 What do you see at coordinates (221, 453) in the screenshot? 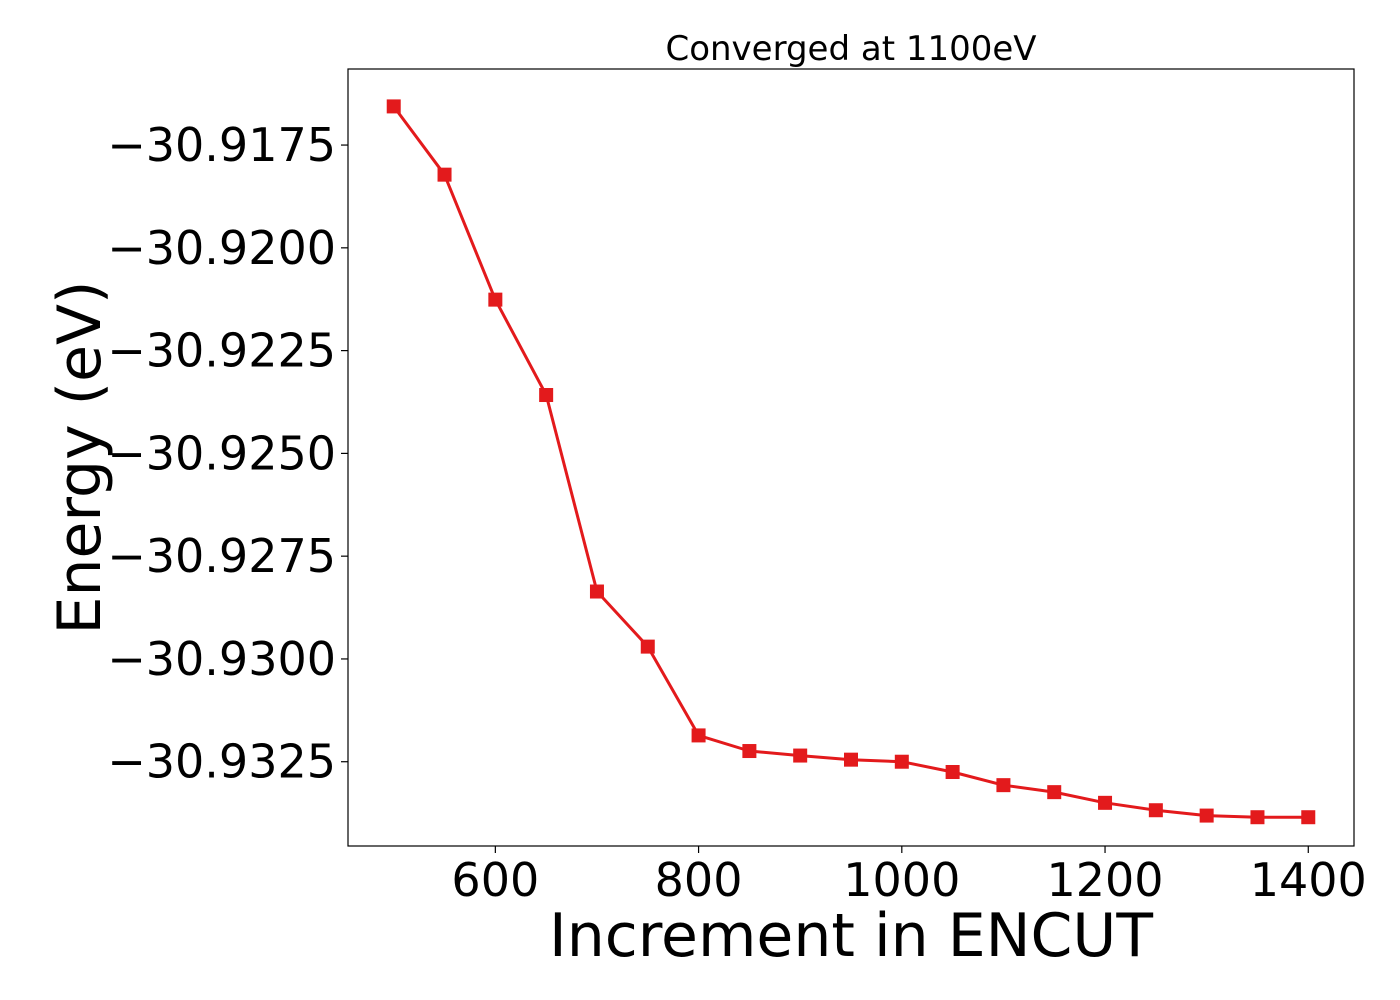
I see `y-tick-label: −30.9250` at bounding box center [221, 453].